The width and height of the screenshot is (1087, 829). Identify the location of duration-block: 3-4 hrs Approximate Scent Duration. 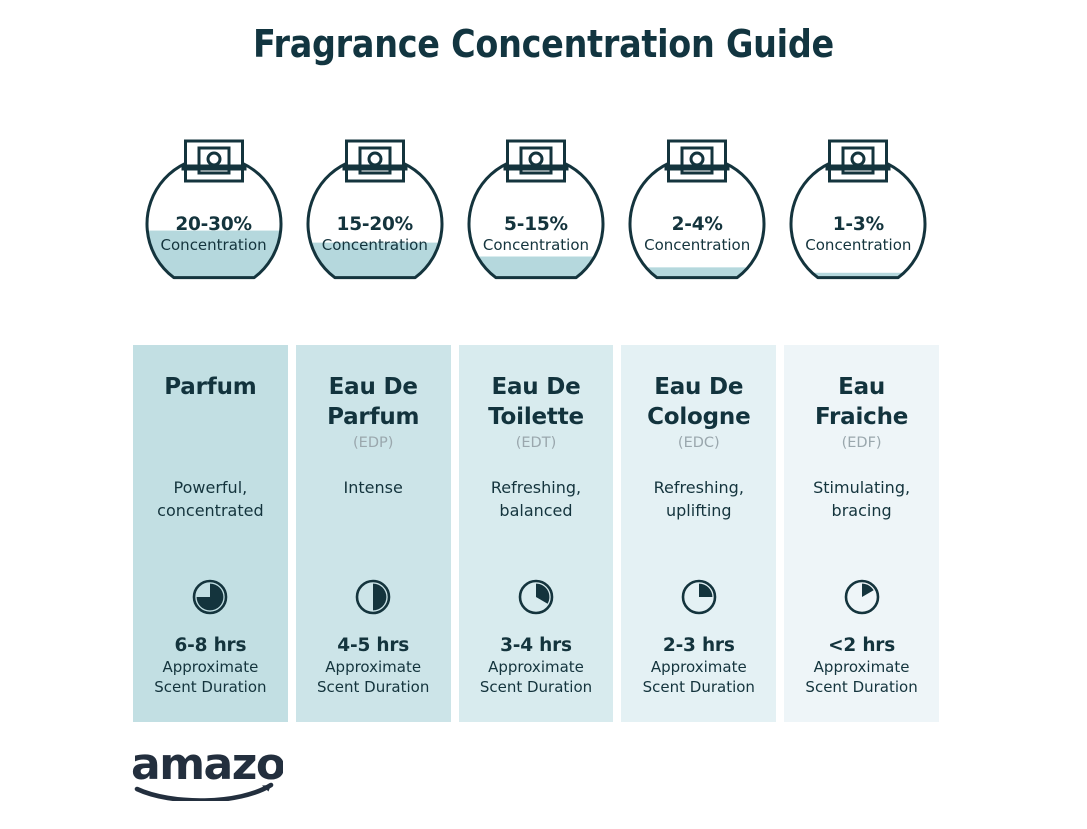
(536, 666).